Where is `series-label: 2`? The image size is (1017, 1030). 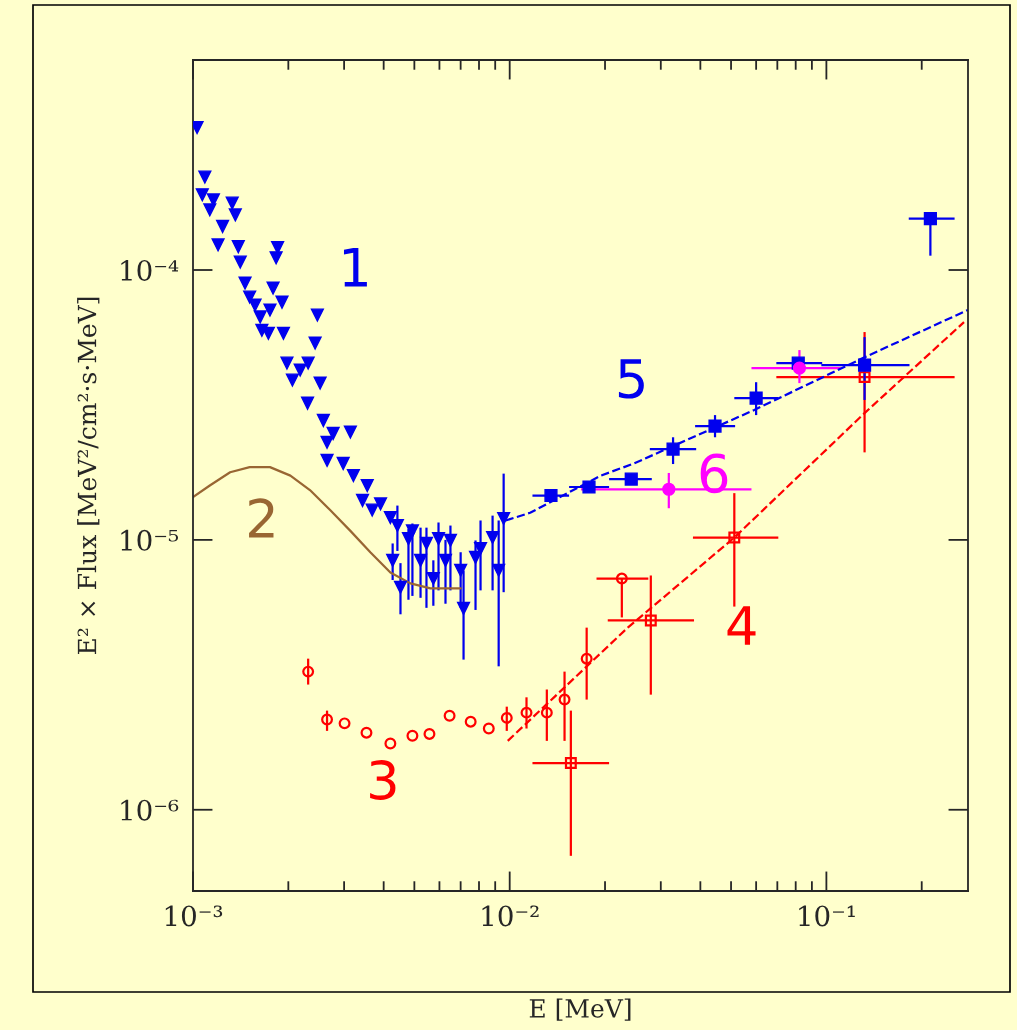 series-label: 2 is located at coordinates (261, 518).